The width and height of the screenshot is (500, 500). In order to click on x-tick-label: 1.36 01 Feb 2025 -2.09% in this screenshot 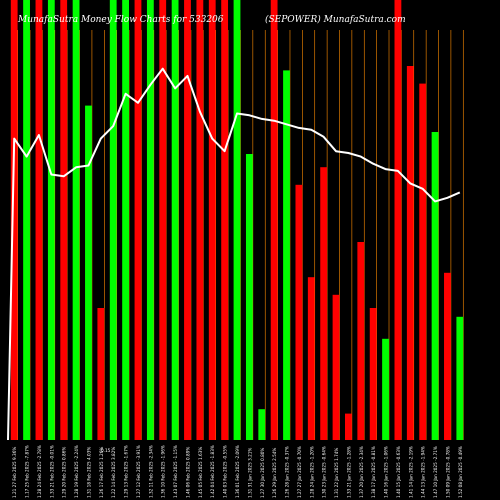, I will do `click(237, 471)`.